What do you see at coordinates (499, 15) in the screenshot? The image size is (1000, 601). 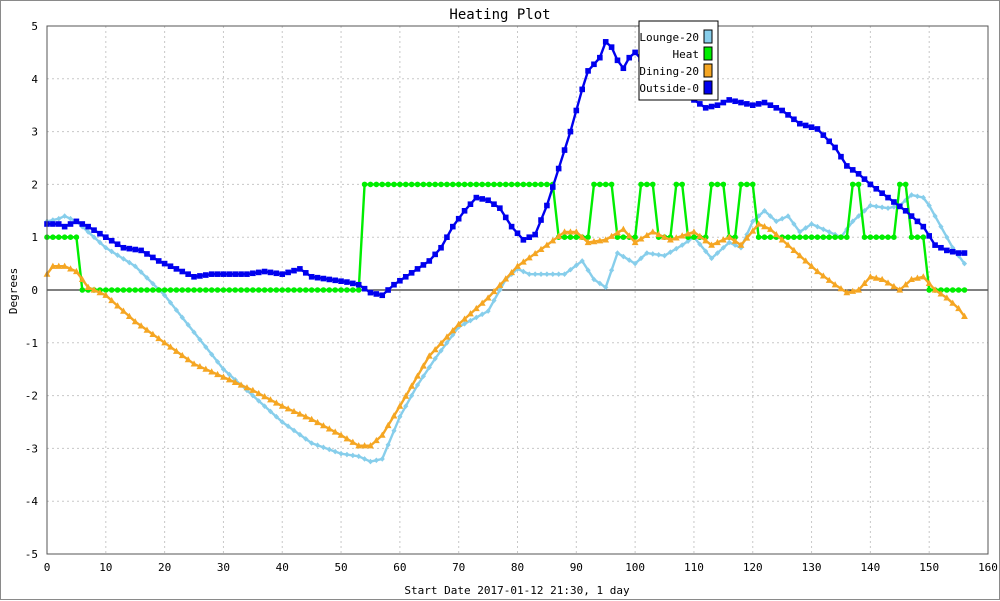 I see `chart-title: Heating Plot` at bounding box center [499, 15].